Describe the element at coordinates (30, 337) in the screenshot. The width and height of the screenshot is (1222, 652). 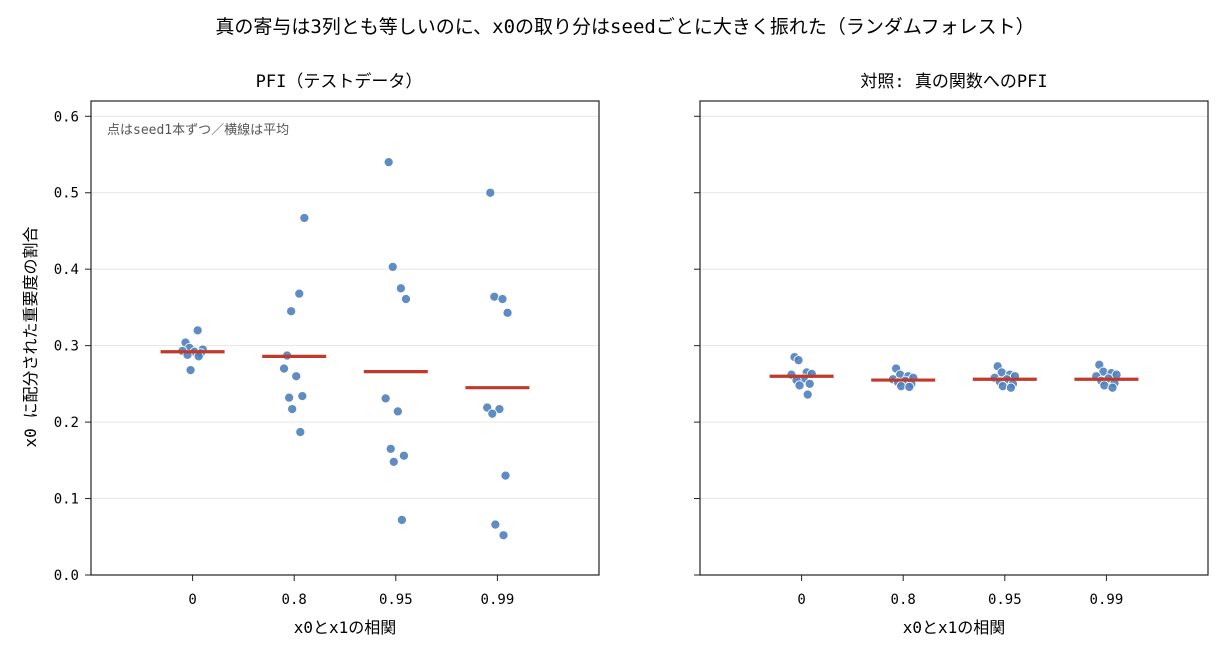
I see `panel-pfi-test-ylabel: x0 に配分された重要度の割合` at that location.